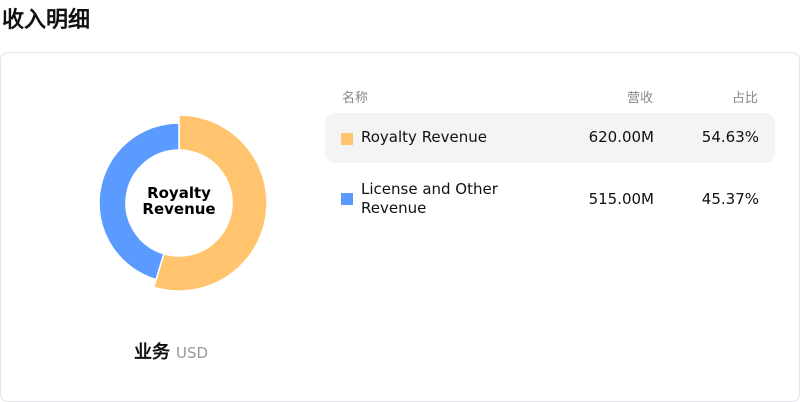 The height and width of the screenshot is (402, 800). I want to click on header-share: 占比, so click(745, 98).